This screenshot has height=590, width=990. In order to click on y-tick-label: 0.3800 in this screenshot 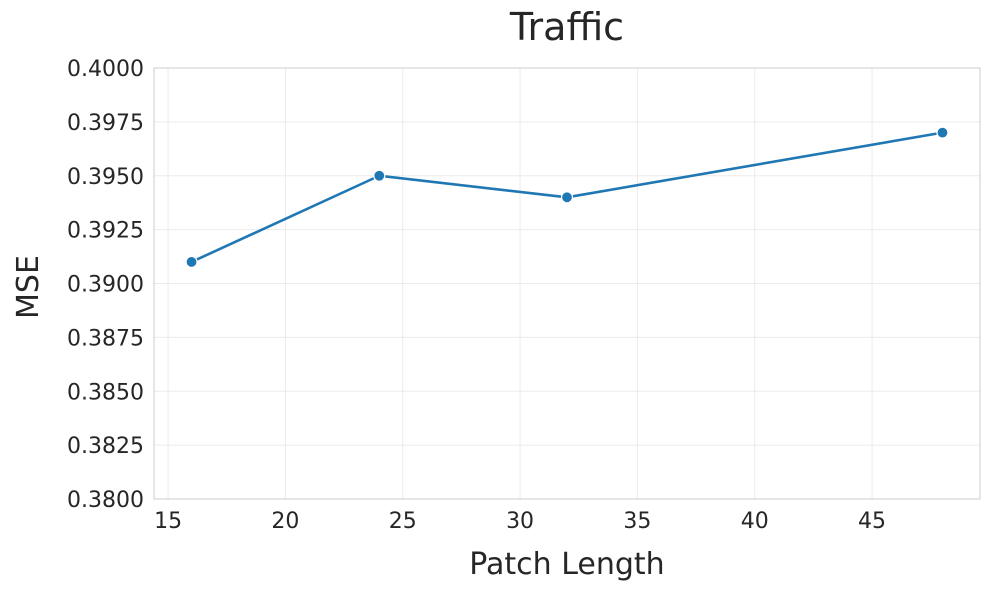, I will do `click(105, 500)`.